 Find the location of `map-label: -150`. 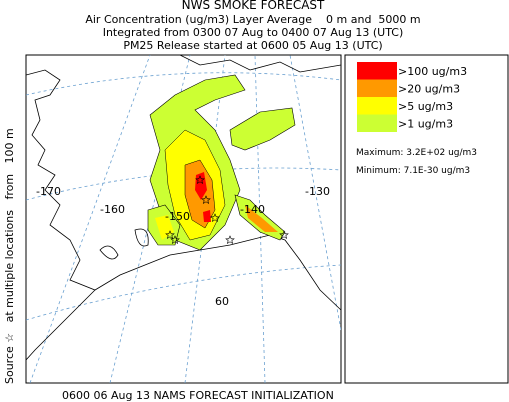

map-label: -150 is located at coordinates (177, 216).